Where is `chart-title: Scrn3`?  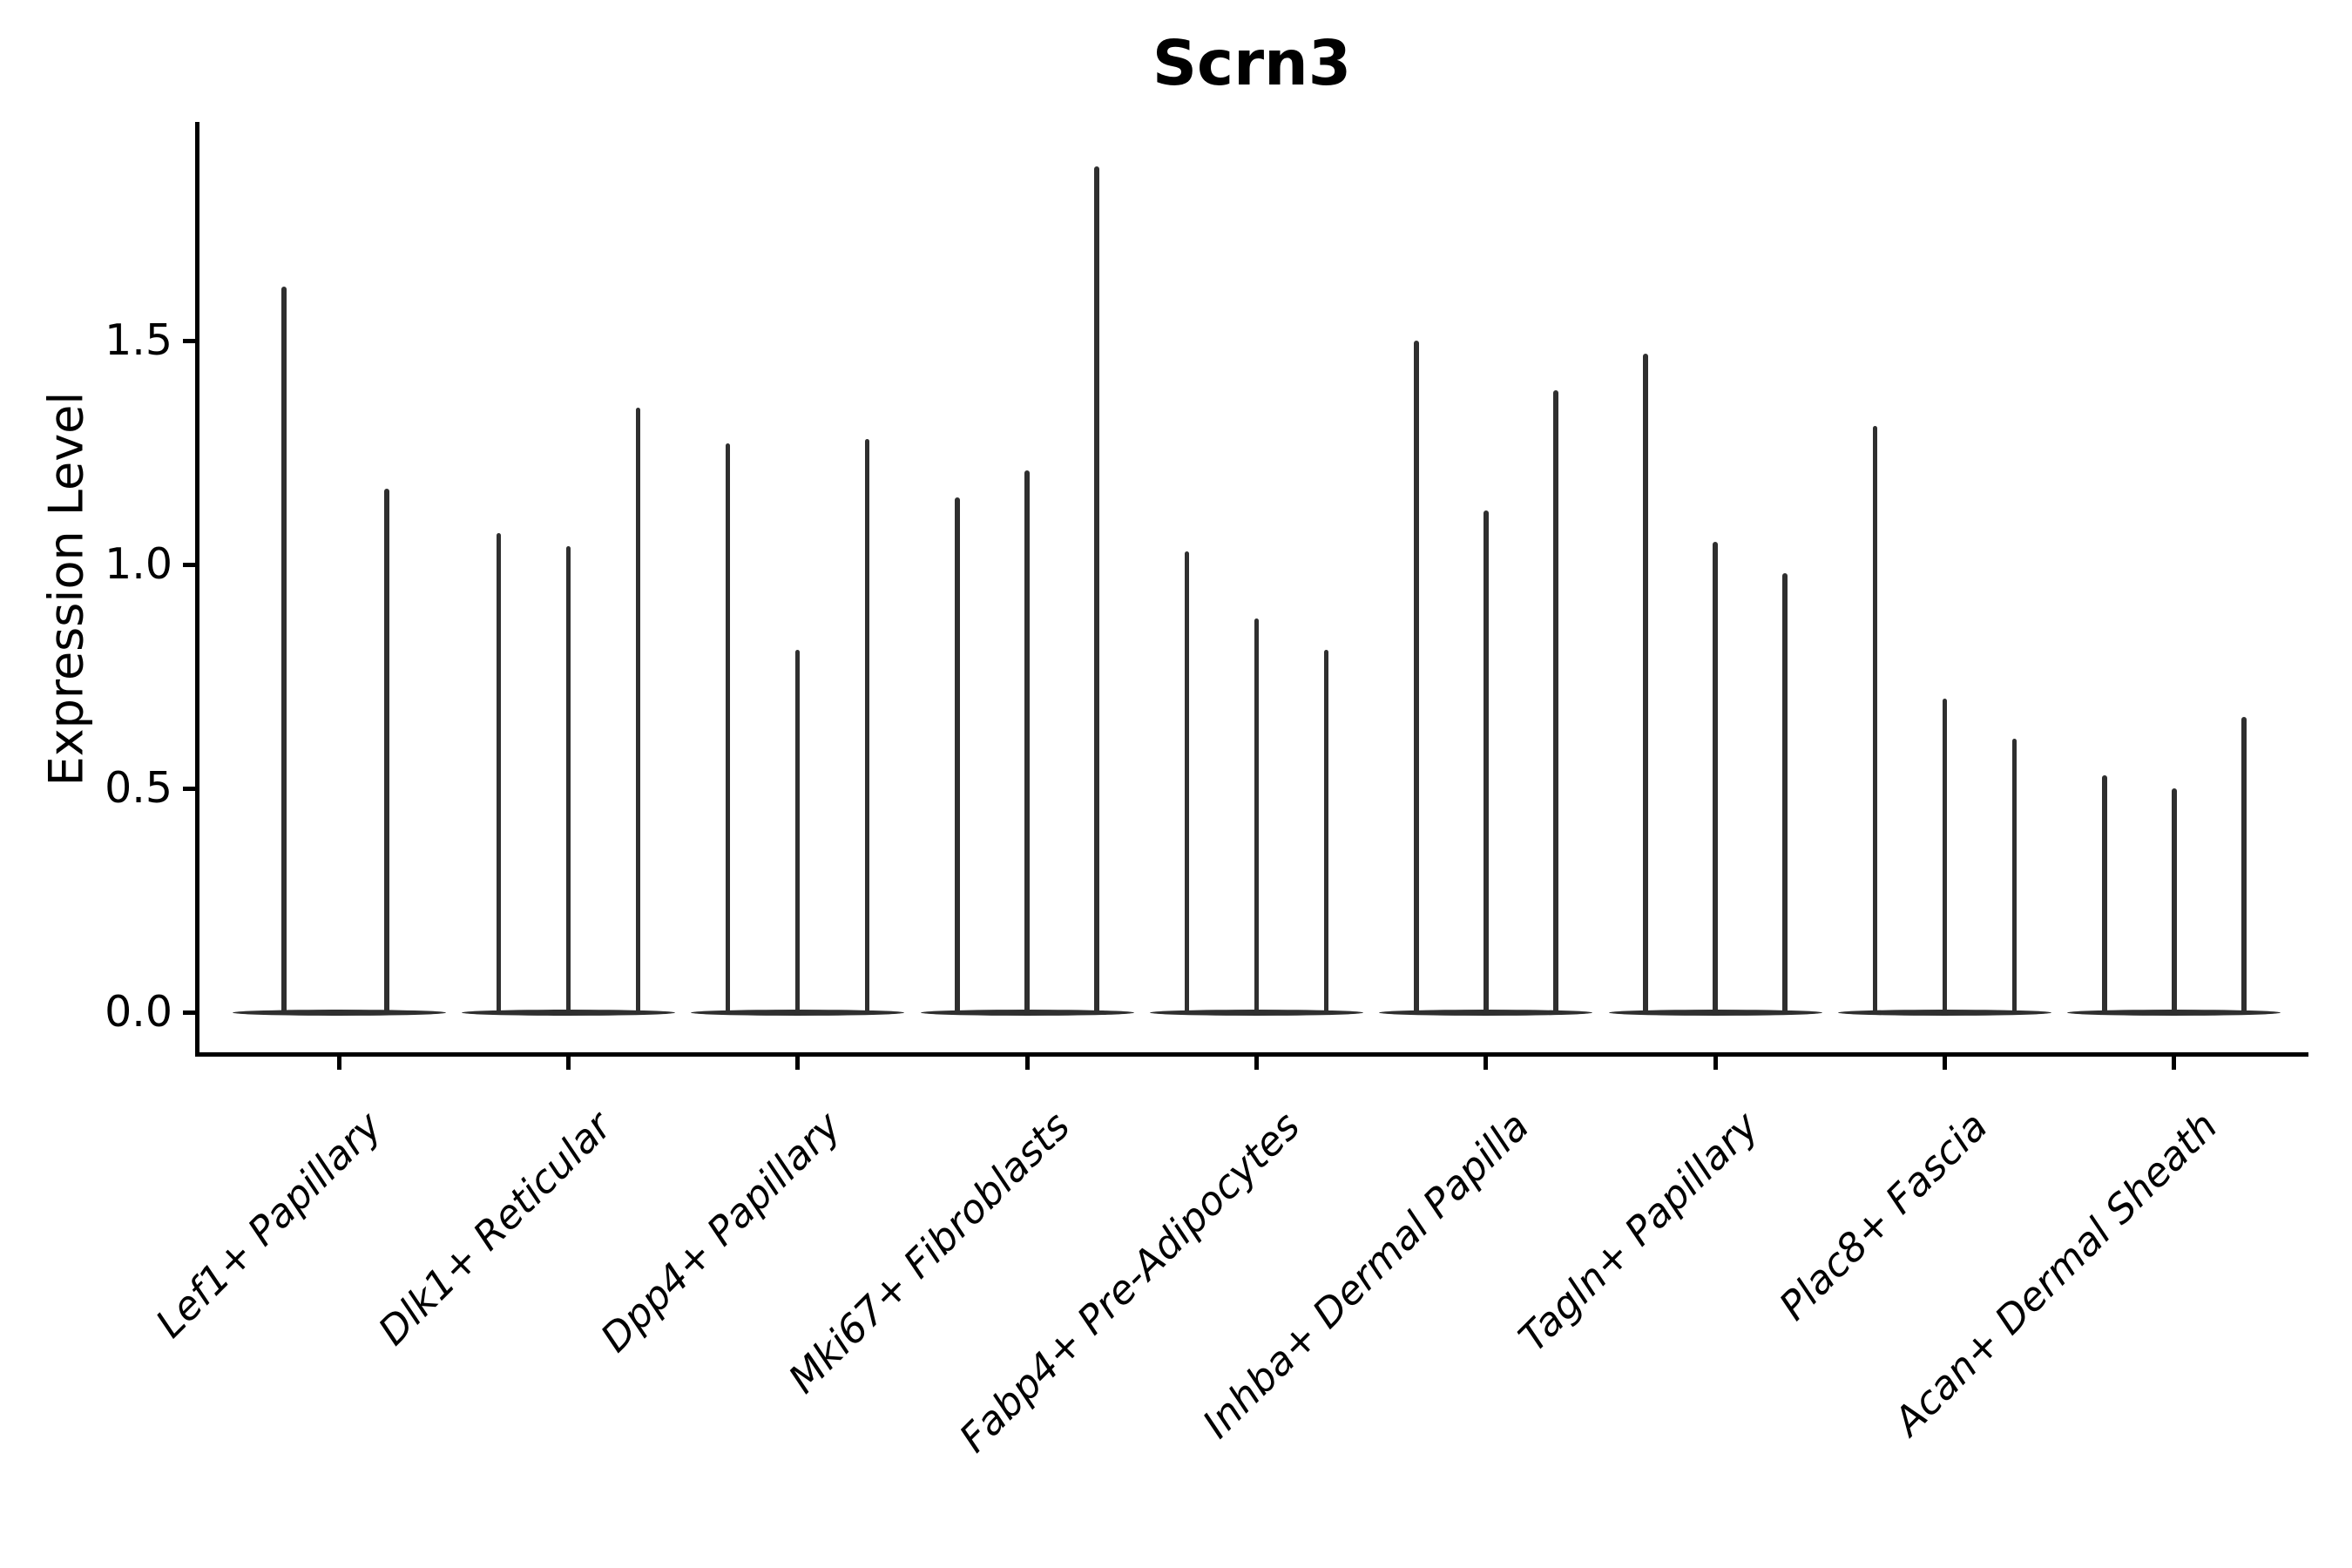
chart-title: Scrn3 is located at coordinates (1252, 63).